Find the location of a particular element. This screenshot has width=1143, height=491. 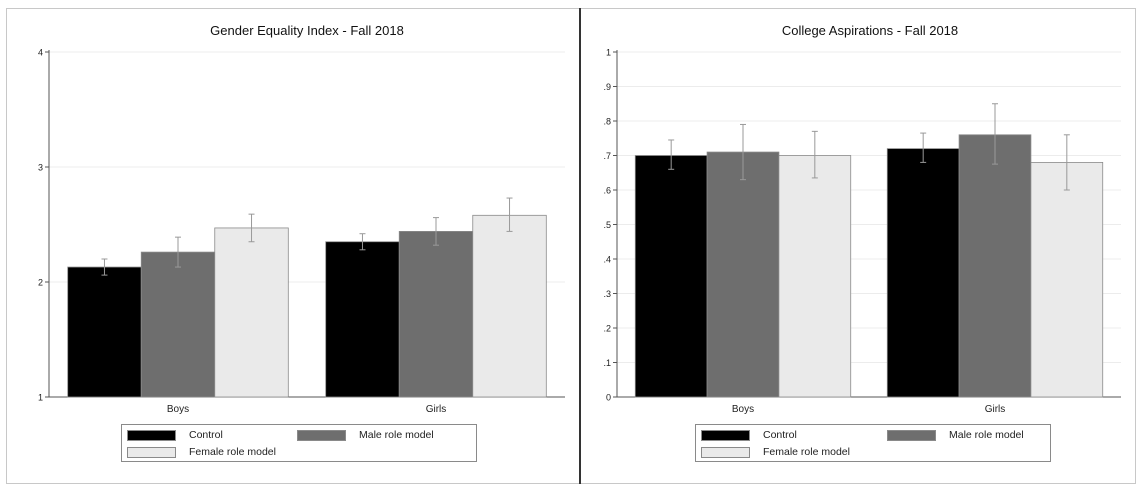

y-tick-label: .1 is located at coordinates (607, 363).